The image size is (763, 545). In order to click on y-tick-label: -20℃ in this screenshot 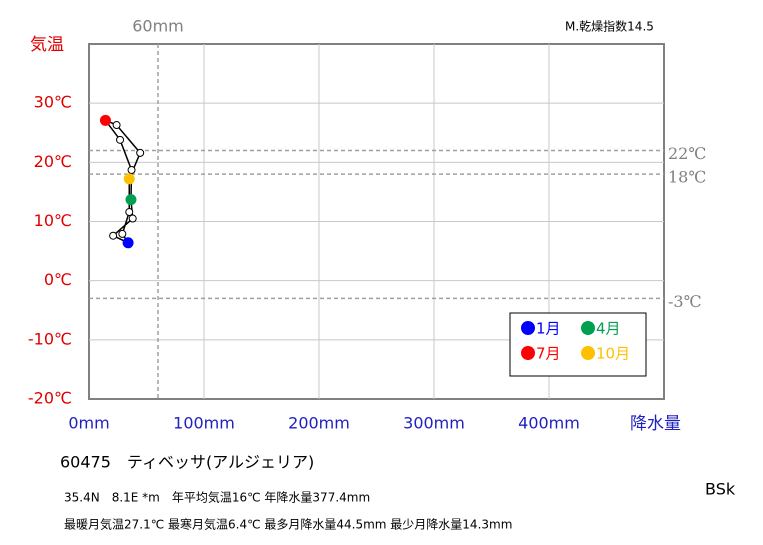, I will do `click(50, 398)`.